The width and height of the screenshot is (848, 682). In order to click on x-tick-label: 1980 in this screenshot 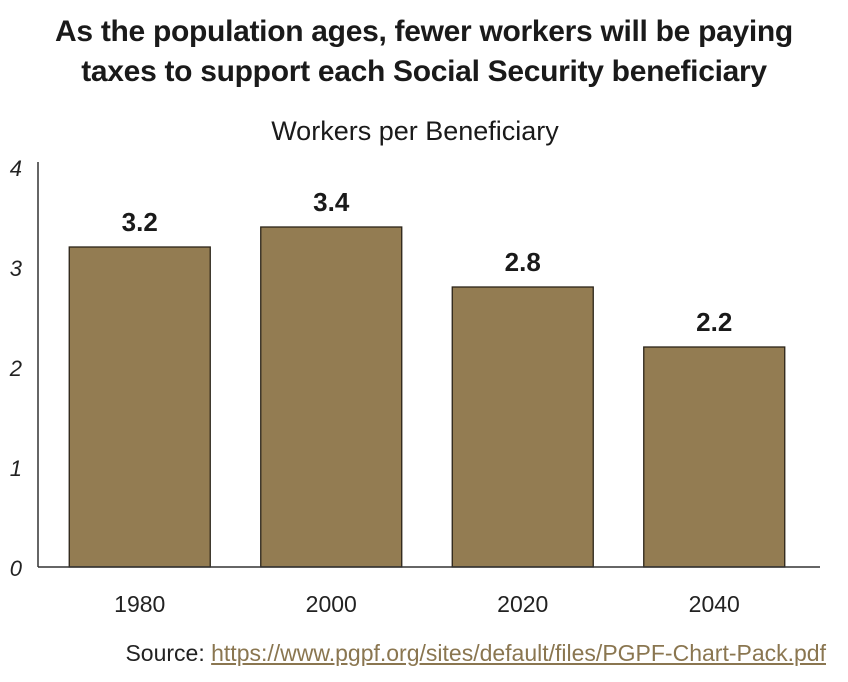, I will do `click(139, 604)`.